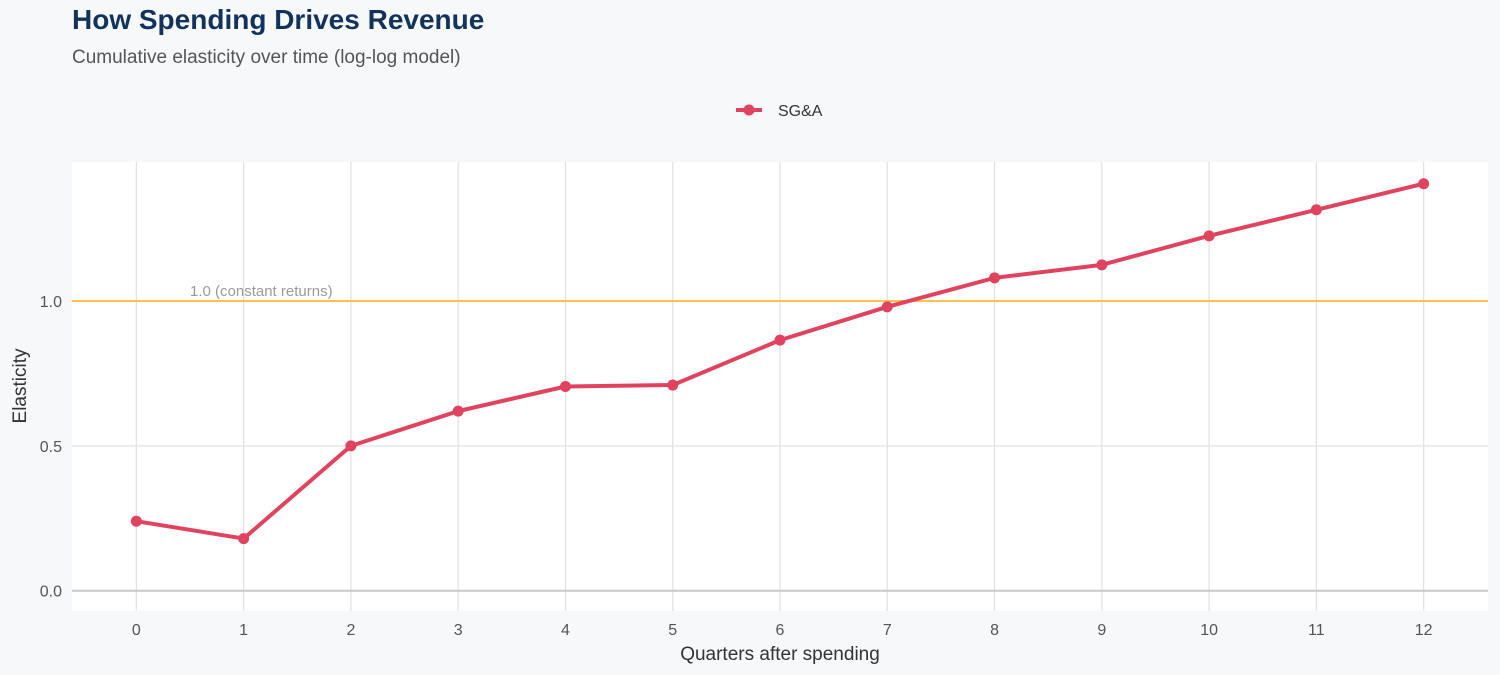 The width and height of the screenshot is (1500, 675). What do you see at coordinates (20, 385) in the screenshot?
I see `y-axis-label: Elasticity` at bounding box center [20, 385].